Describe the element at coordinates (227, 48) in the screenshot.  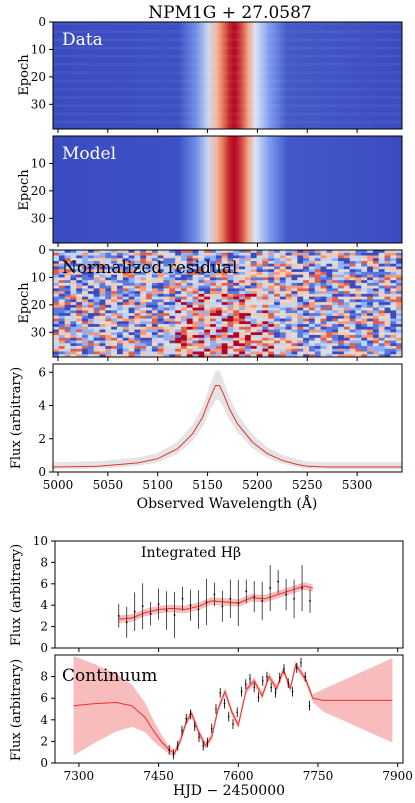
I see `heatmap-data-epoch-row` at that location.